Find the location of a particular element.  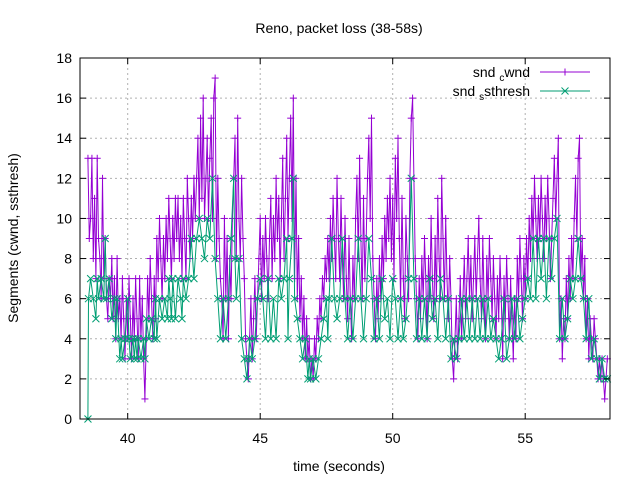

y-tick-label: 6 is located at coordinates (68, 299).